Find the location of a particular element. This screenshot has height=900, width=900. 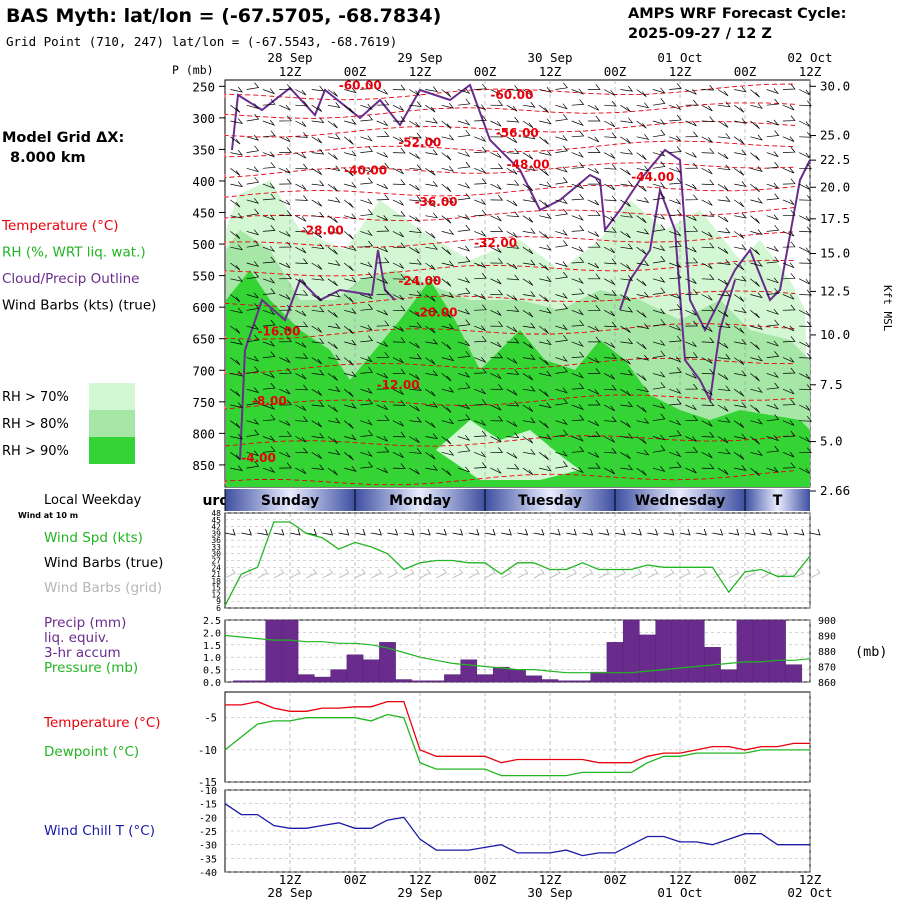

legend-label: Cloud/Precip Outline is located at coordinates (70, 279).